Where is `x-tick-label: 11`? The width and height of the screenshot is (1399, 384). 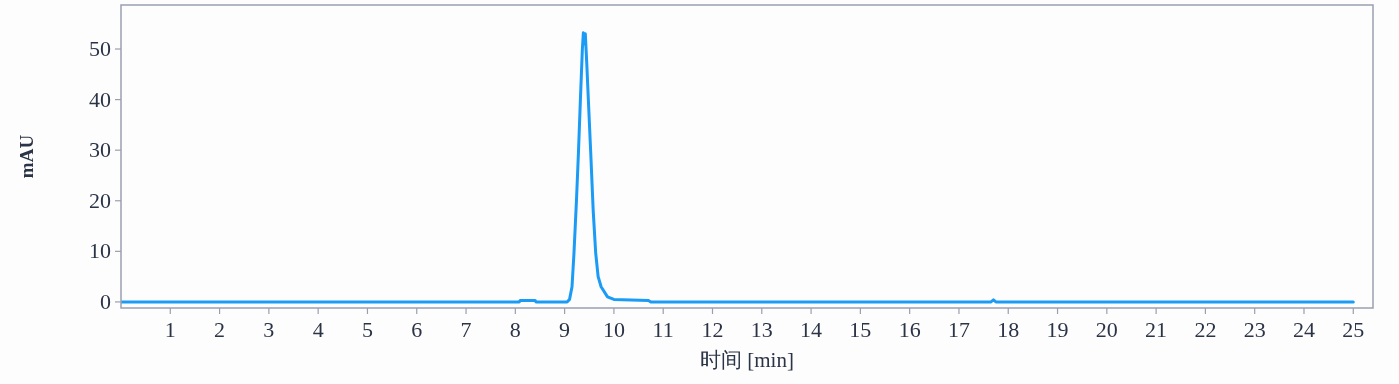
x-tick-label: 11 is located at coordinates (663, 329).